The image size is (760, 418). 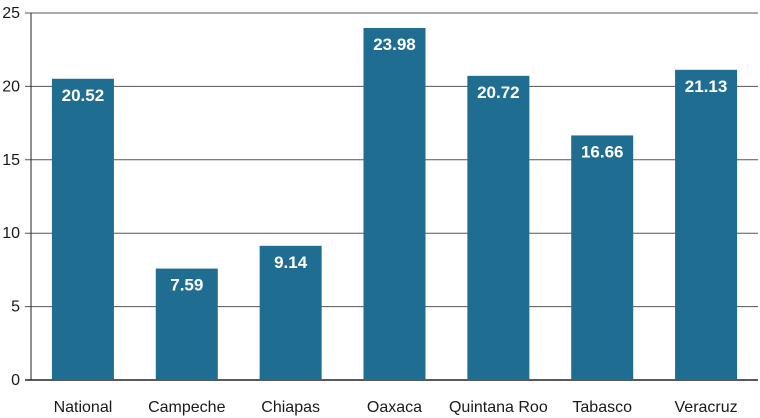 I want to click on category-label: Campeche, so click(x=186, y=407).